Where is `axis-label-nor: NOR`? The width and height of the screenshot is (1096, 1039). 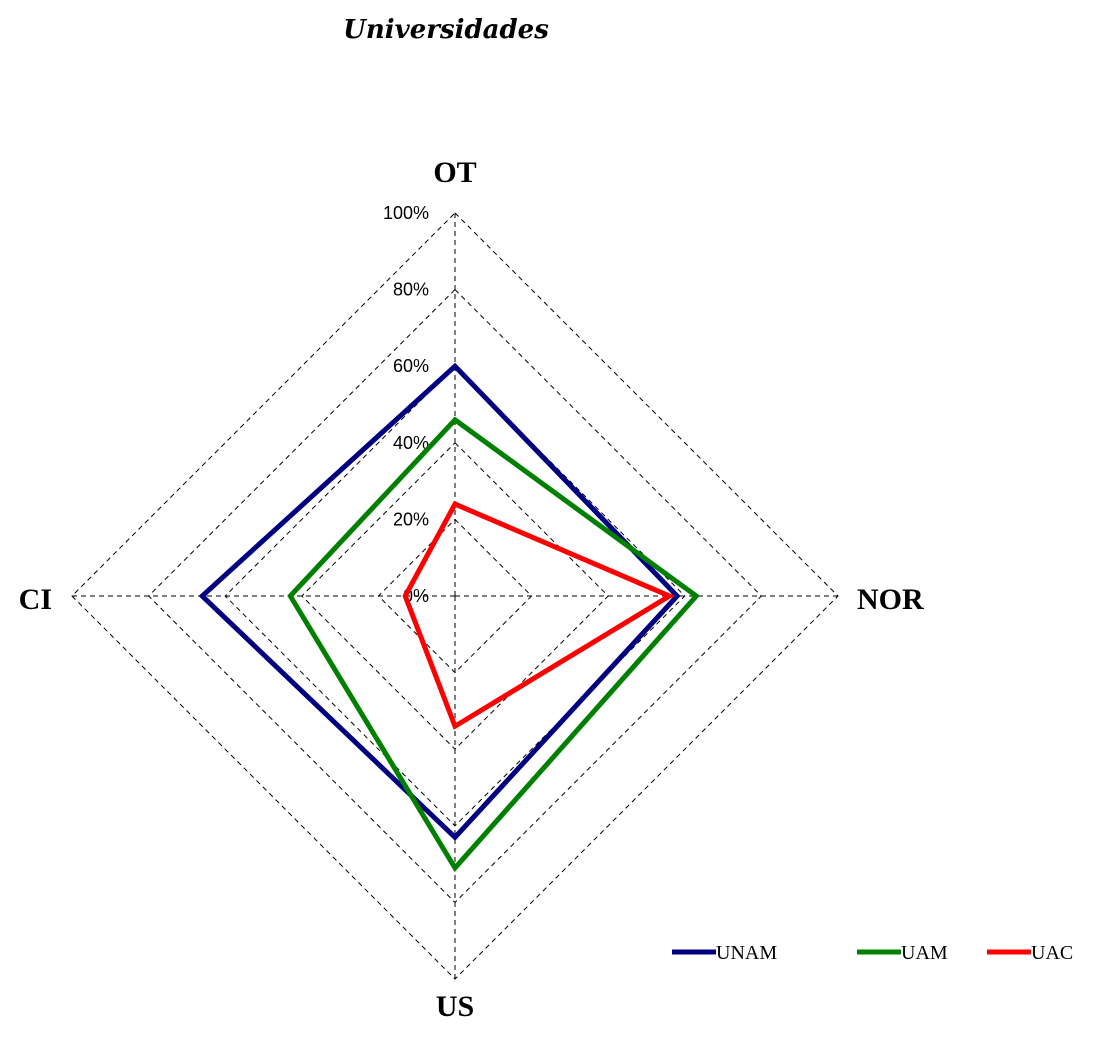 axis-label-nor: NOR is located at coordinates (890, 599).